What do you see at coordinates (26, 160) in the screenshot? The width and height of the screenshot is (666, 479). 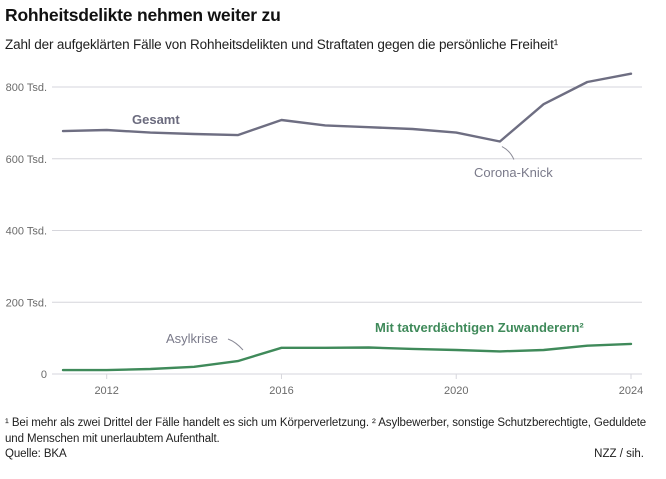 I see `y-tick-label: 600 Tsd.` at bounding box center [26, 160].